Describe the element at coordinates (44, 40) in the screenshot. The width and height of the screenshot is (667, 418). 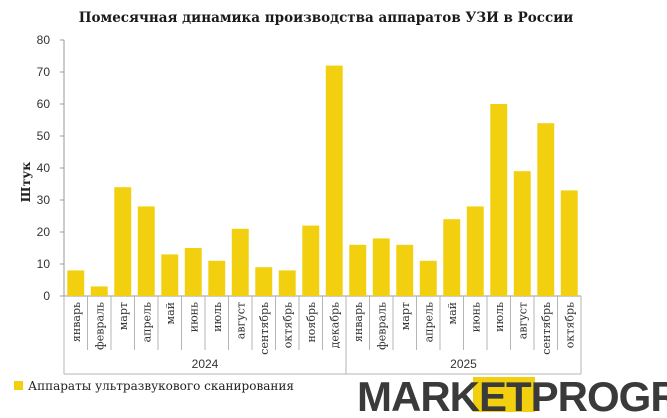
I see `y-tick-label: 80` at that location.